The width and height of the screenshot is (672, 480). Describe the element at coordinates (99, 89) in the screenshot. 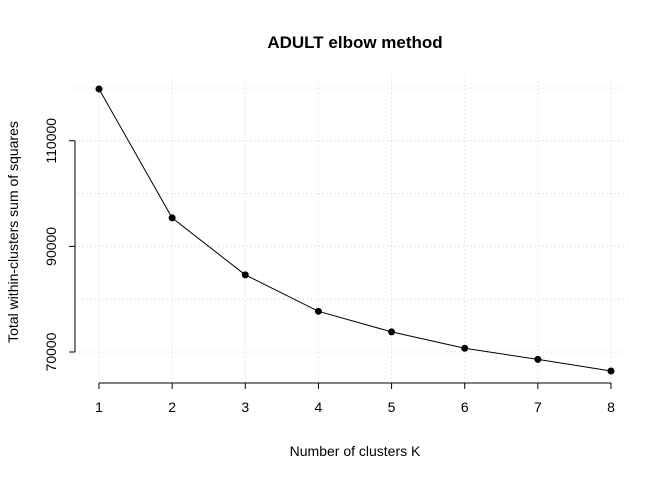

I see `data-point-k1` at that location.